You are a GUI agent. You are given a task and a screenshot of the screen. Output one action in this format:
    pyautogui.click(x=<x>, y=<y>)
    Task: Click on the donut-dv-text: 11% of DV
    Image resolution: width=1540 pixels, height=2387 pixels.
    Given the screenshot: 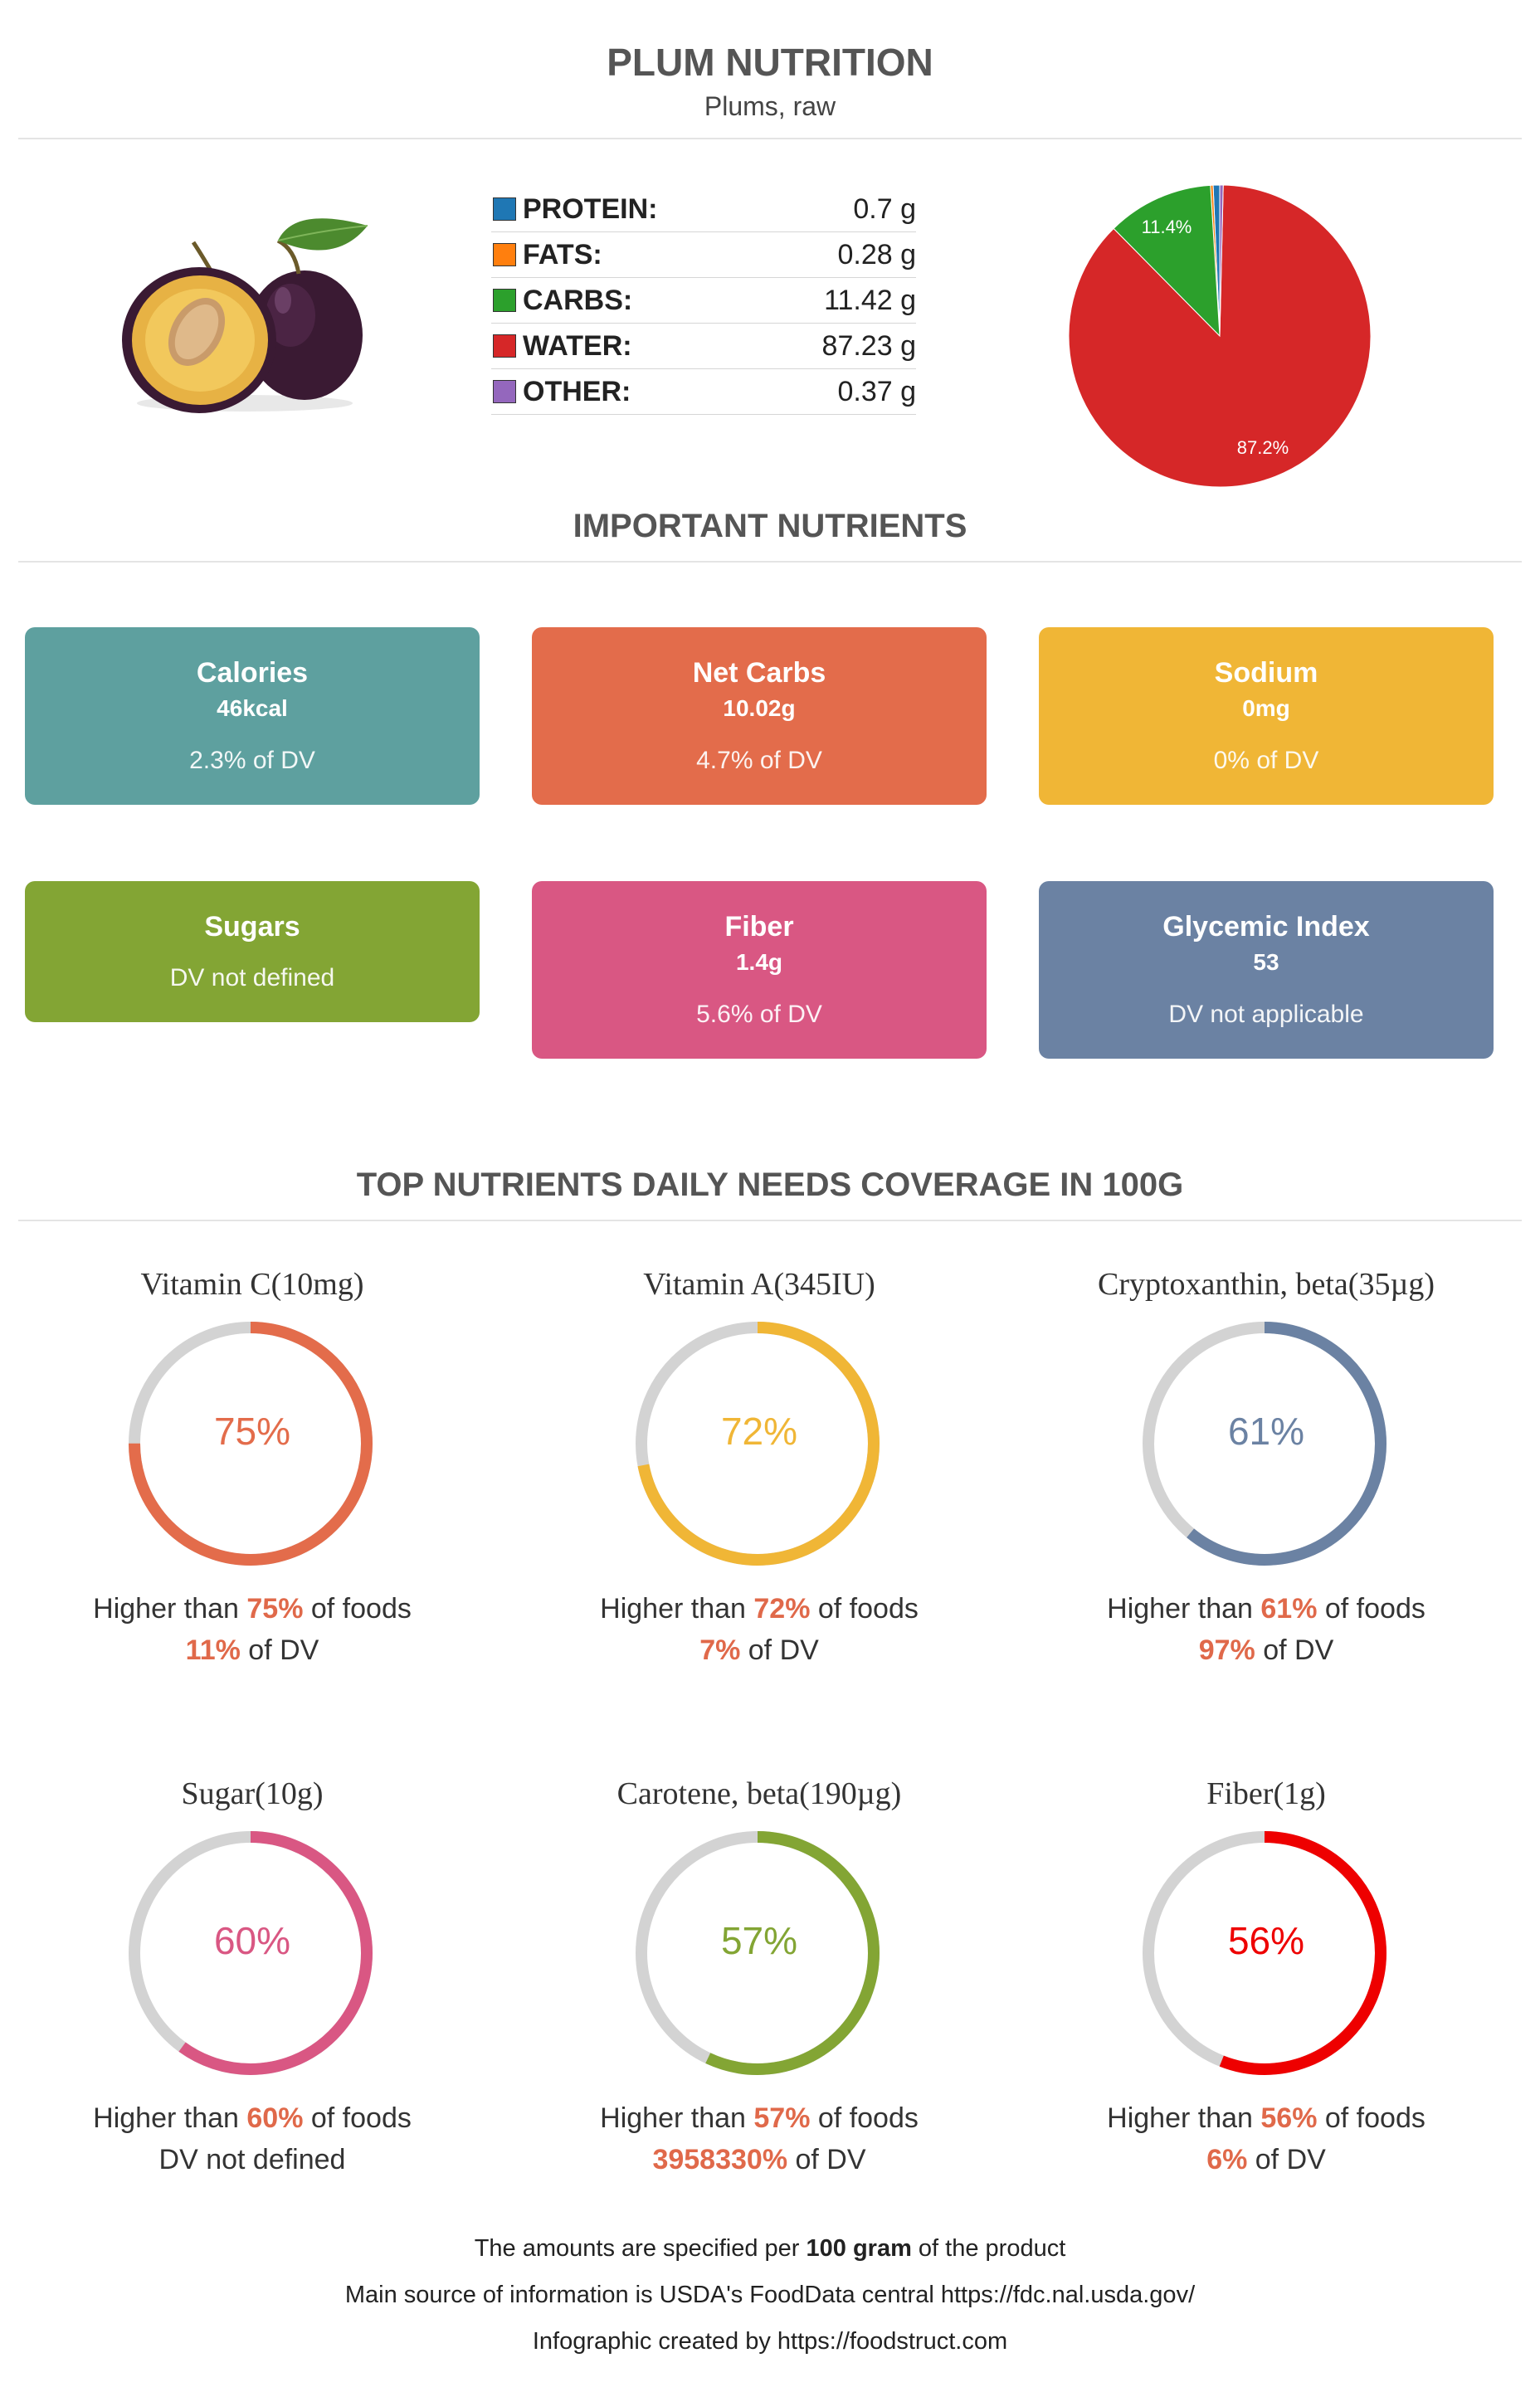 What is the action you would take?
    pyautogui.click(x=253, y=1650)
    